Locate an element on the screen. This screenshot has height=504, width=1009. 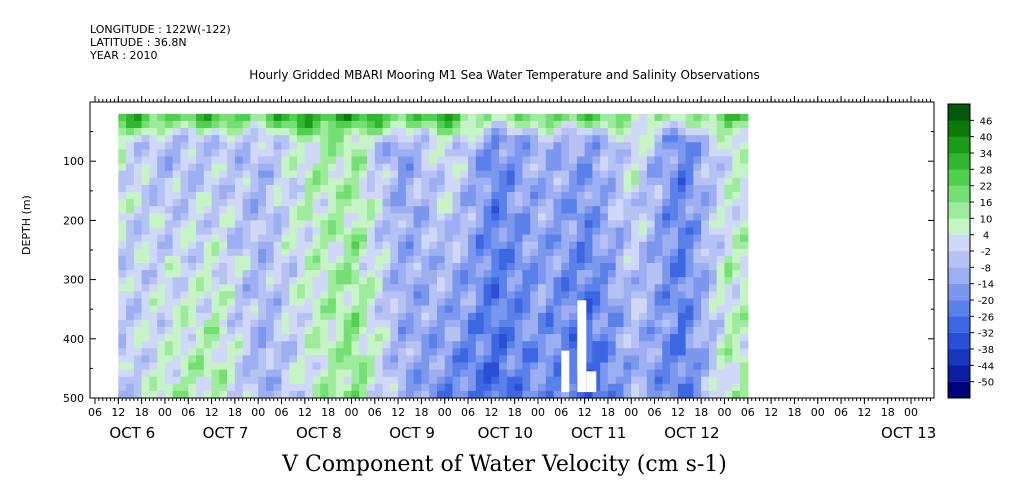
colorbar-swatch is located at coordinates (959, 390).